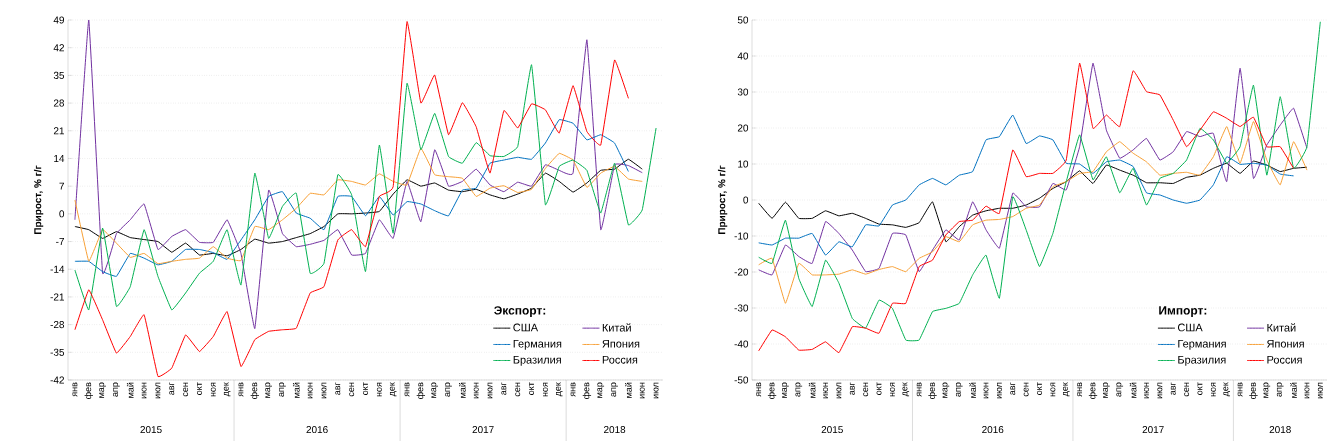 This screenshot has width=1339, height=441. I want to click on y-axis-title: Прирост, % г/г, so click(38, 199).